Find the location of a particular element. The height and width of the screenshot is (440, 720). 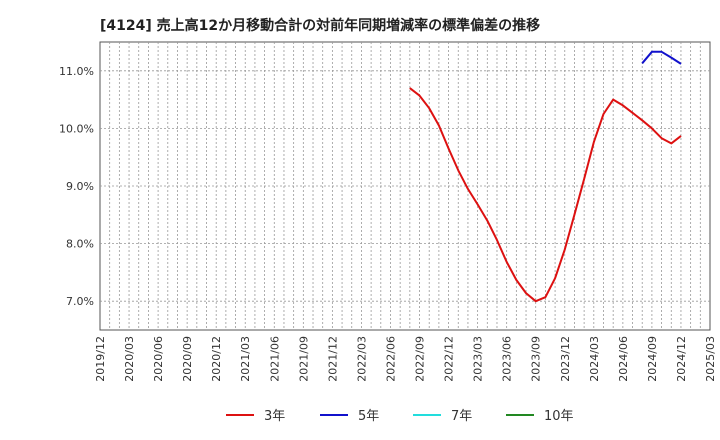

legend-label: 3年 is located at coordinates (274, 416).